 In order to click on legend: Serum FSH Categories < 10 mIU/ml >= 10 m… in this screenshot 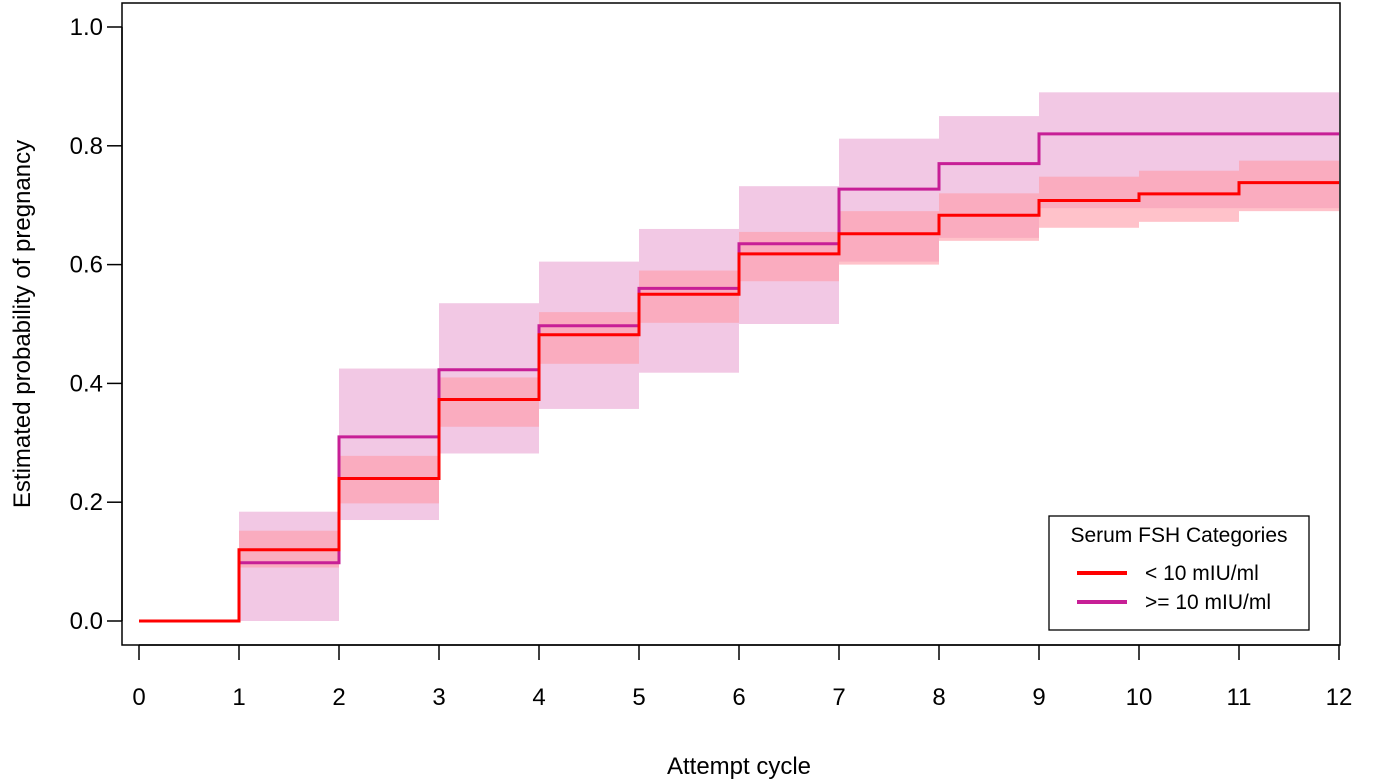, I will do `click(1179, 573)`.